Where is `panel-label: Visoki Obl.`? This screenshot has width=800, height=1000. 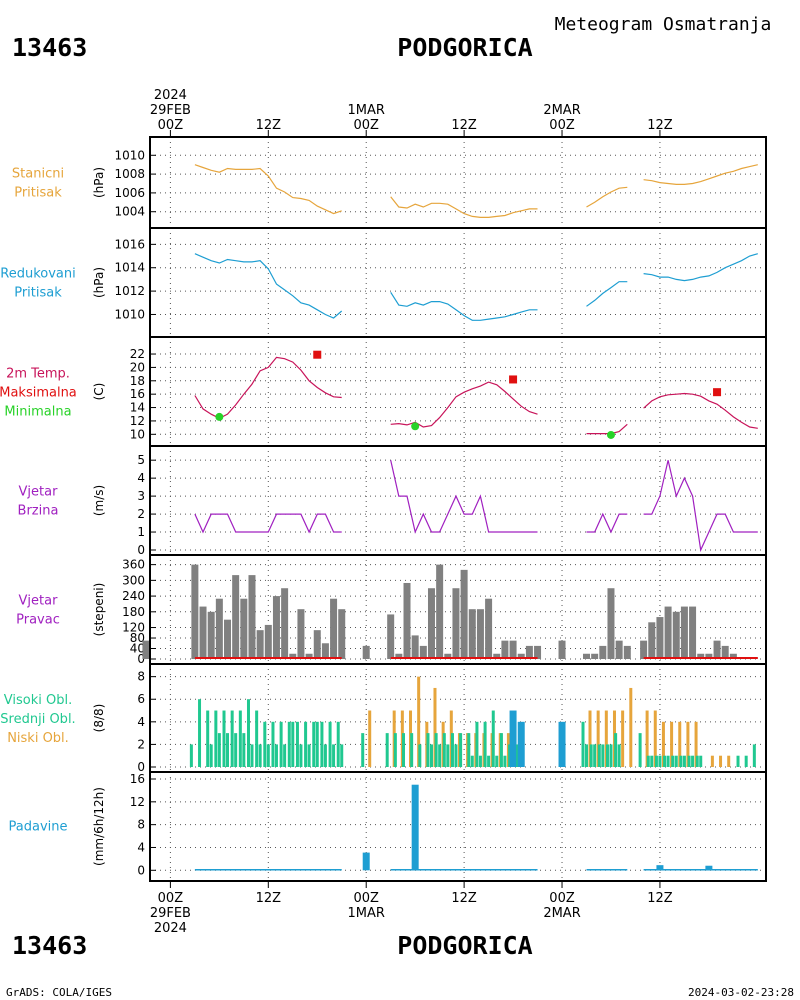
panel-label: Visoki Obl. is located at coordinates (38, 700).